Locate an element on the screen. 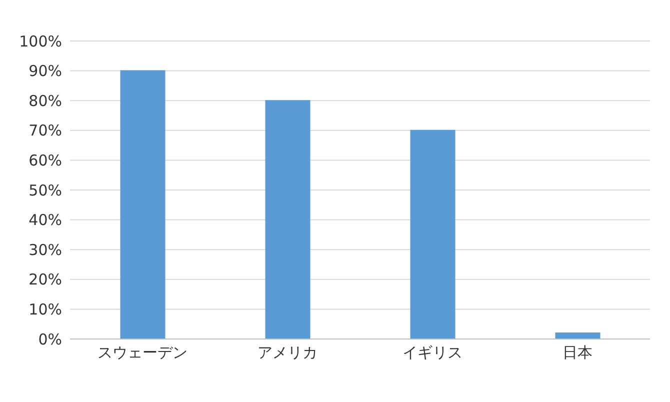 This screenshot has height=402, width=670. y-tick-label: 100% is located at coordinates (40, 41).